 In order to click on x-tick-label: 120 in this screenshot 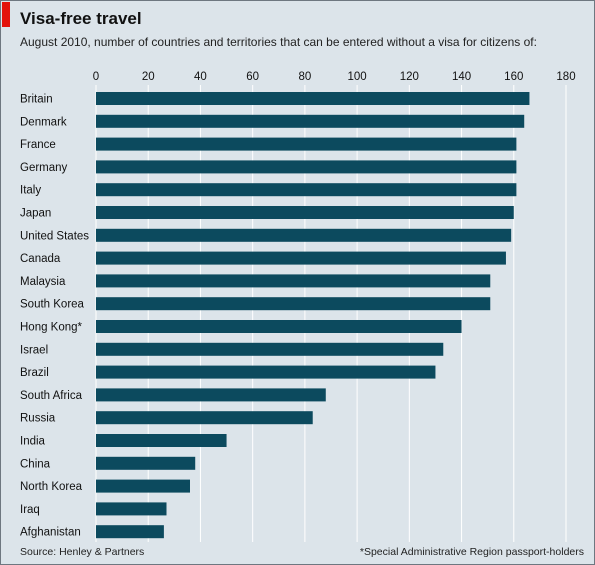, I will do `click(409, 77)`.